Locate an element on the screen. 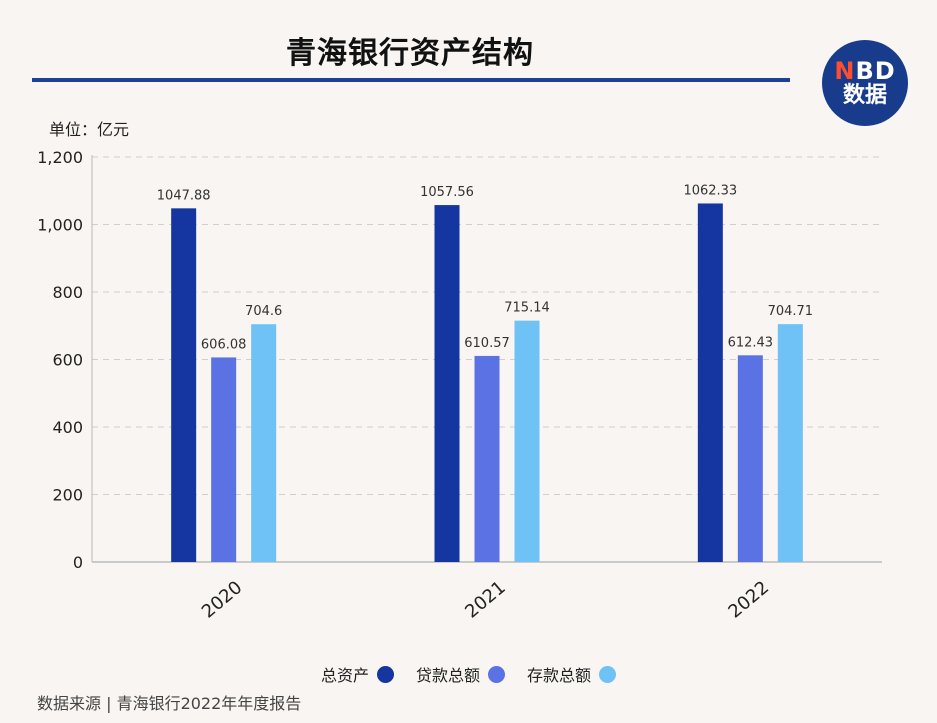 The width and height of the screenshot is (937, 723). source-note: 数据来源 | 青海银行2022年年度报告 is located at coordinates (169, 703).